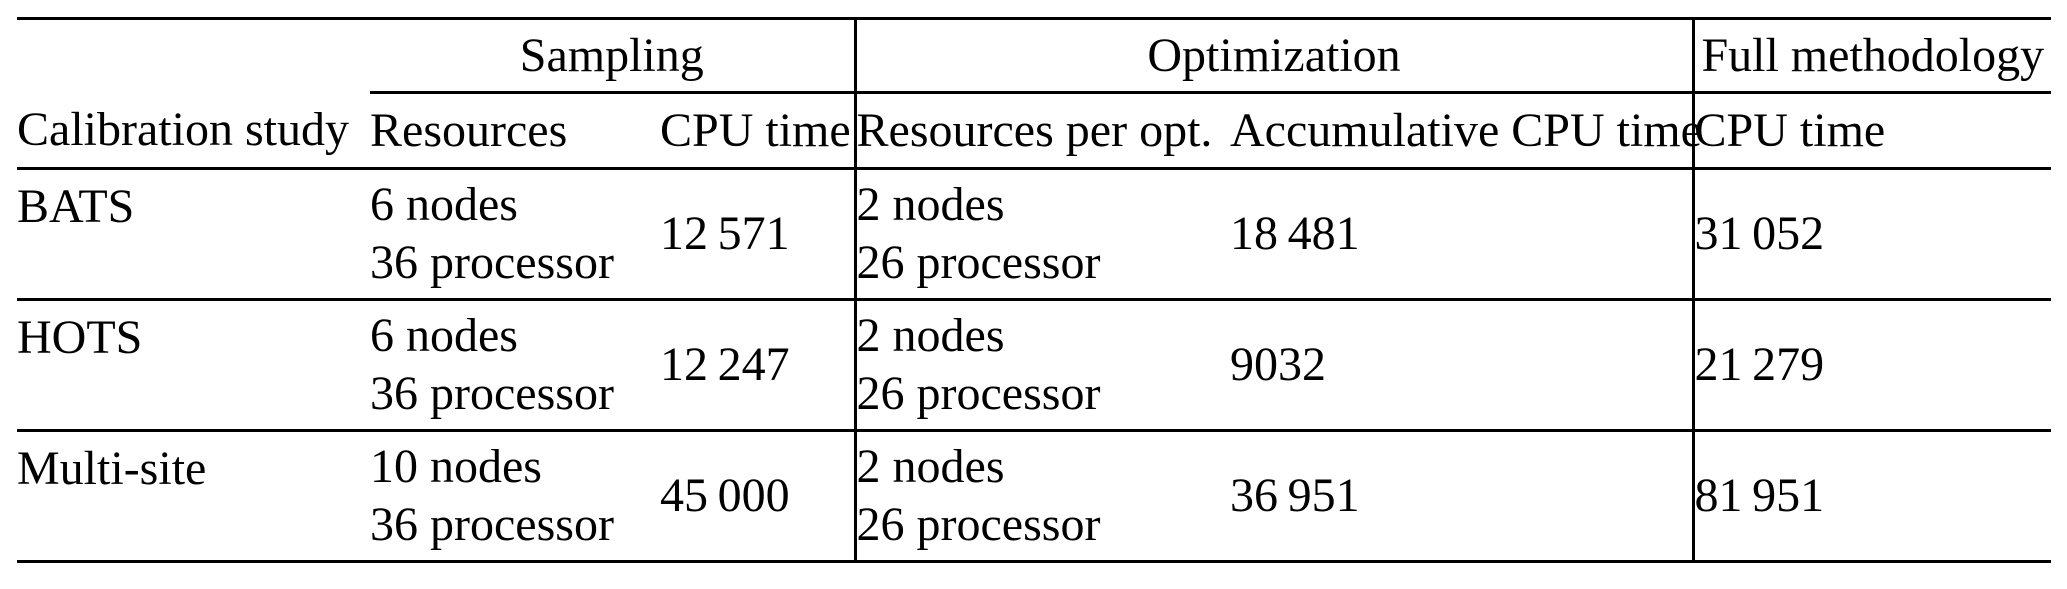 The height and width of the screenshot is (589, 2067). Describe the element at coordinates (1043, 131) in the screenshot. I see `column-header-opt-resources: Resources per opt.` at that location.